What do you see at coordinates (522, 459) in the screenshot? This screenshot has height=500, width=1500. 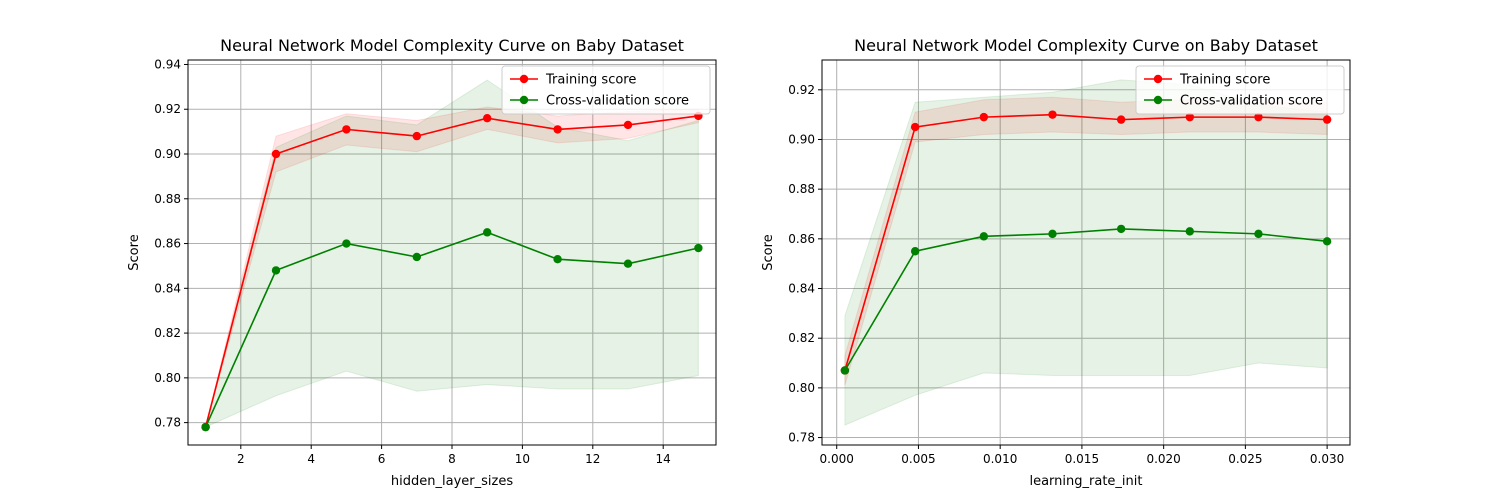 I see `x-tick-label: 10` at bounding box center [522, 459].